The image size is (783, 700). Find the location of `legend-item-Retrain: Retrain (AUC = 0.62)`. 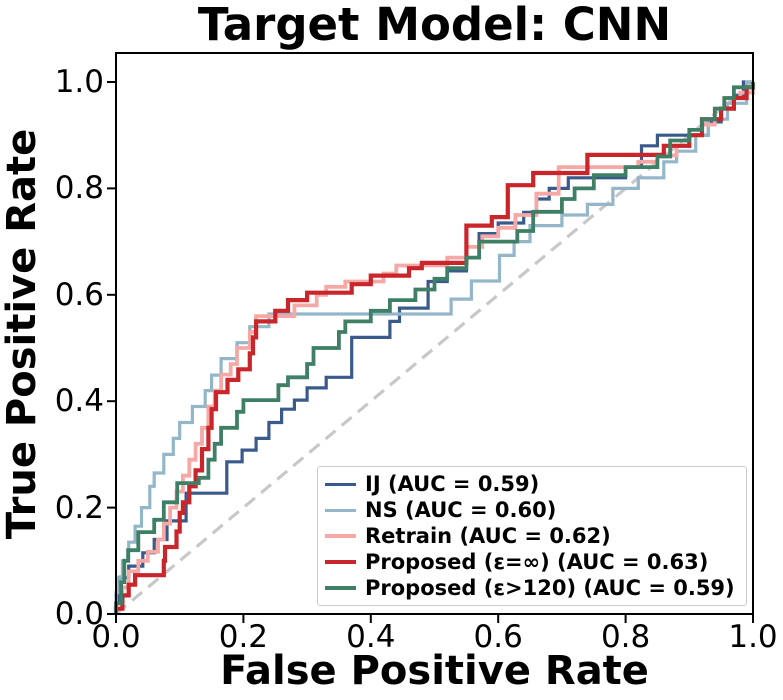

legend-item-Retrain: Retrain (AUC = 0.62) is located at coordinates (535, 536).